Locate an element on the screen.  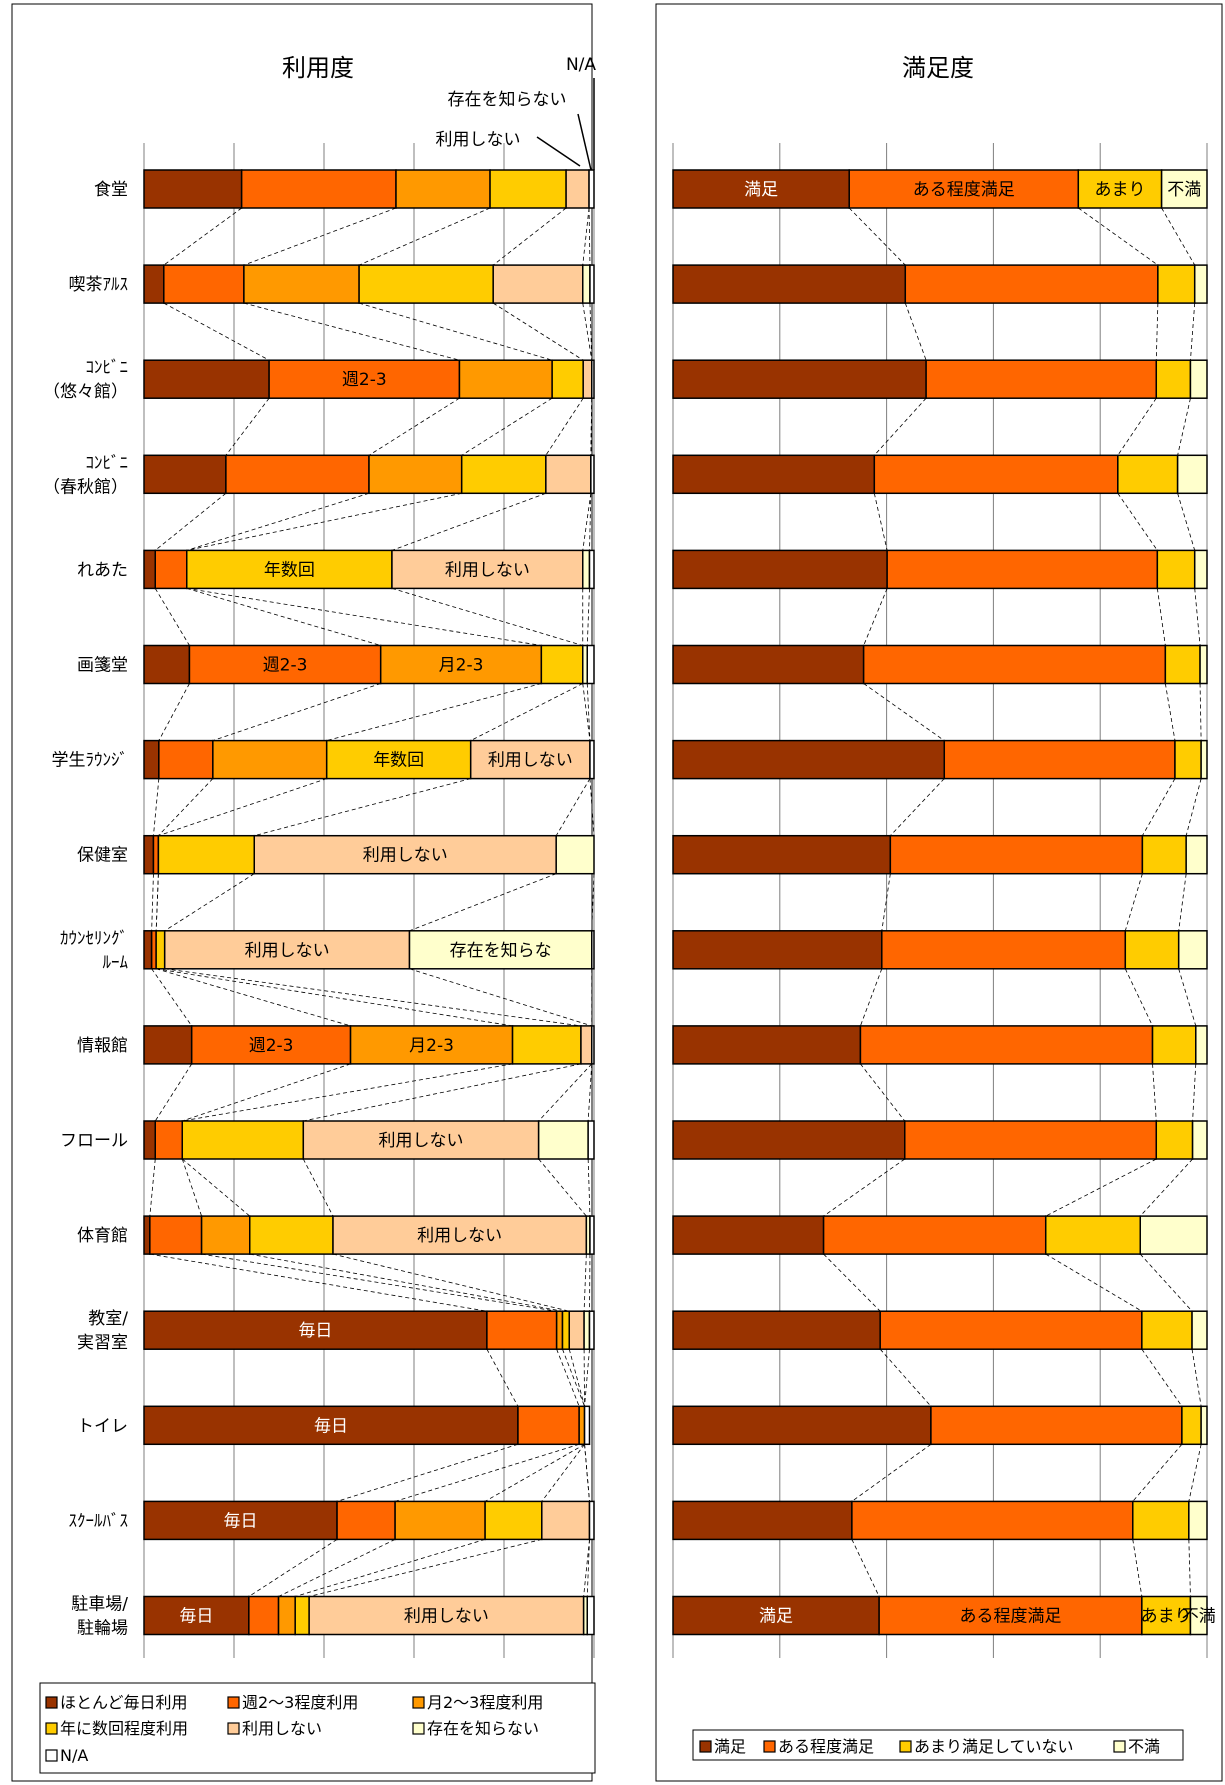
legend-label: 月2～3程度利用 is located at coordinates (485, 1702).